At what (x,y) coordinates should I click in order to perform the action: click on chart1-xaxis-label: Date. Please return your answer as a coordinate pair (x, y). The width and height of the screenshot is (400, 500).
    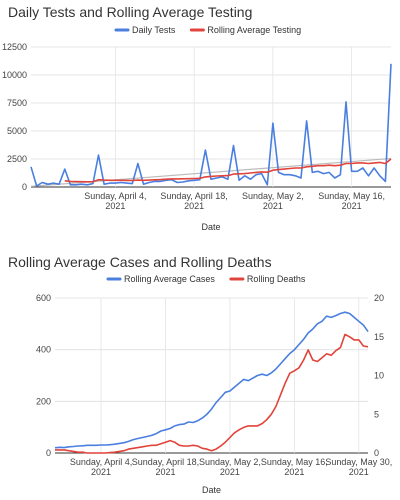
    Looking at the image, I should click on (210, 227).